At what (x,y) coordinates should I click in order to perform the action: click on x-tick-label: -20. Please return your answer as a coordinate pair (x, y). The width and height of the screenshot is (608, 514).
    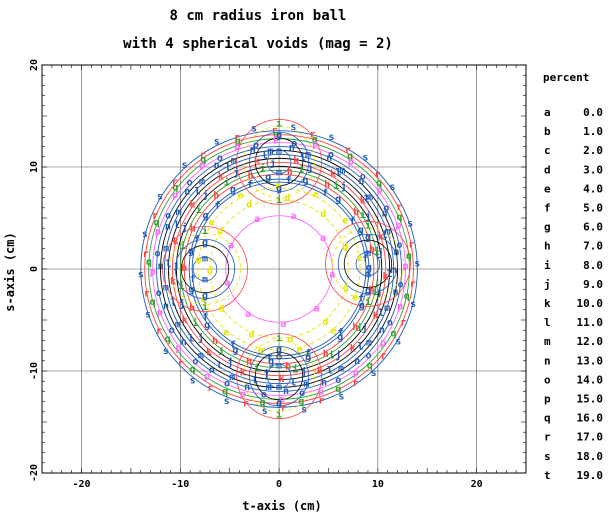
    Looking at the image, I should click on (81, 484).